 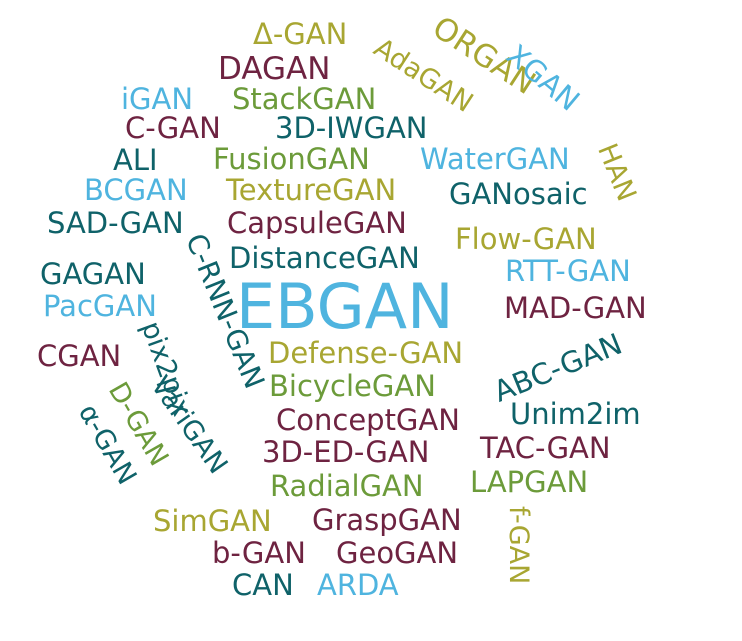 What do you see at coordinates (115, 223) in the screenshot?
I see `word-sad-gan: SAD-GAN` at bounding box center [115, 223].